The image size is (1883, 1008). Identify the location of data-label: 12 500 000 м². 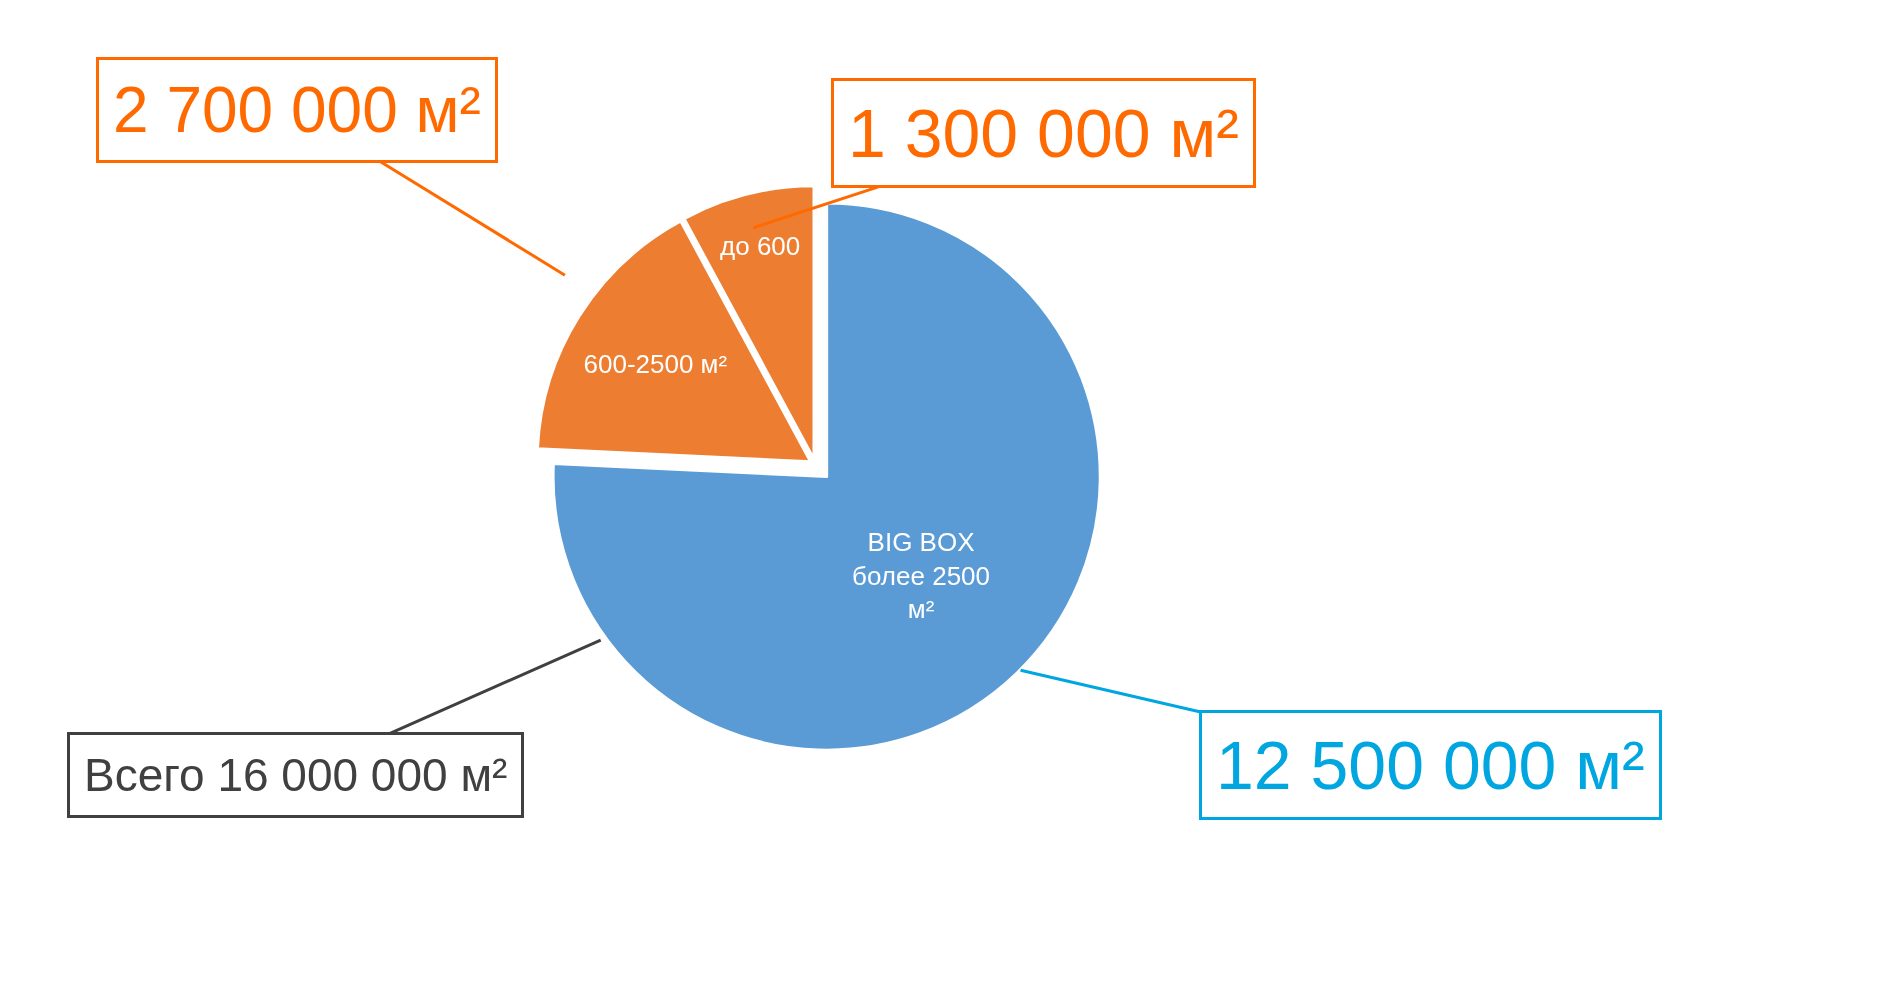
(1430, 765).